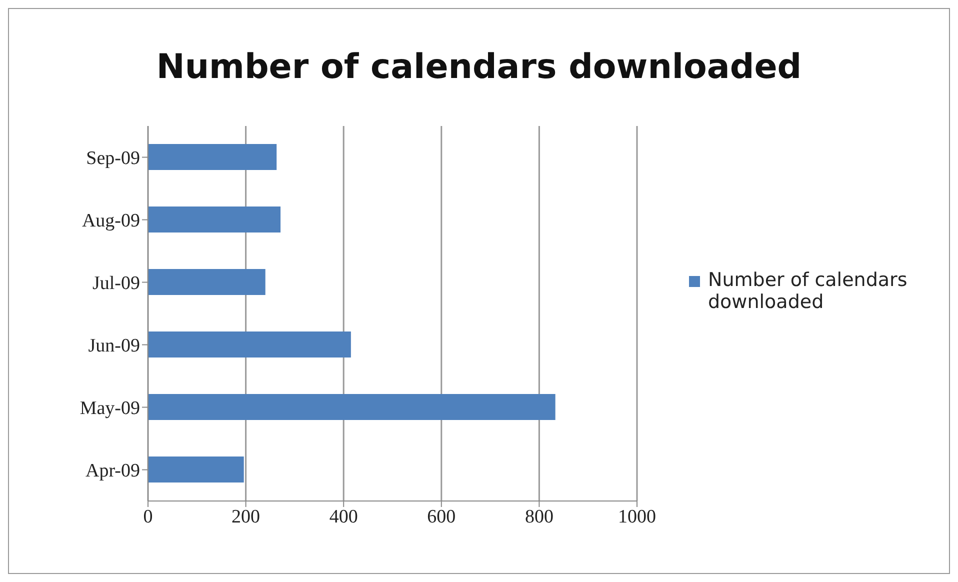 This screenshot has width=958, height=582. Describe the element at coordinates (539, 517) in the screenshot. I see `x-tick-label: 800` at that location.